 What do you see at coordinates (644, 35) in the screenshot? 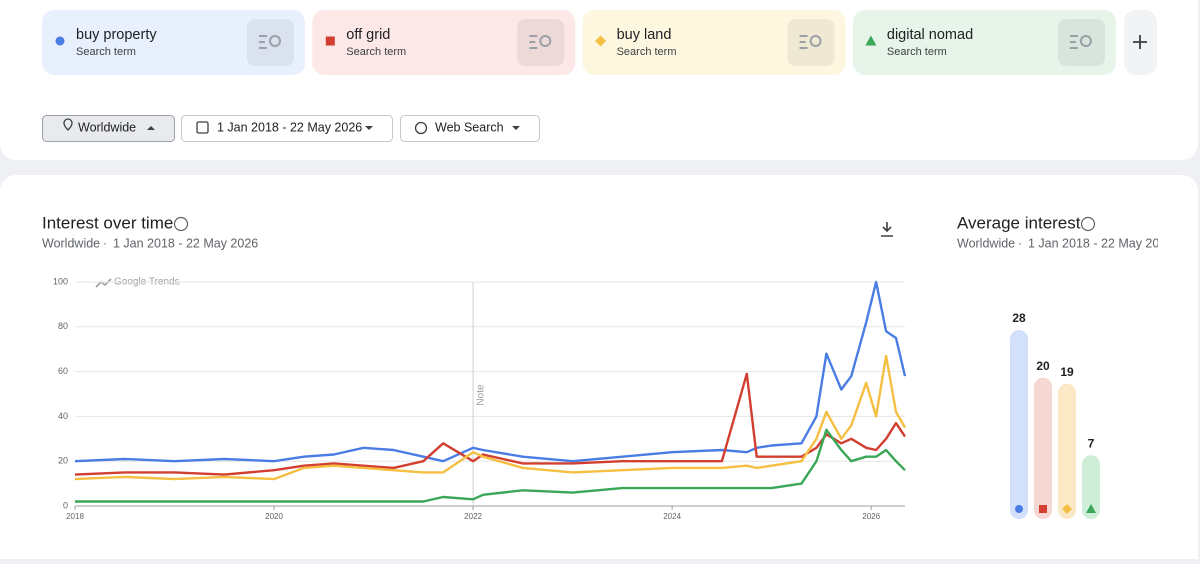
I see `term-name: buy land` at bounding box center [644, 35].